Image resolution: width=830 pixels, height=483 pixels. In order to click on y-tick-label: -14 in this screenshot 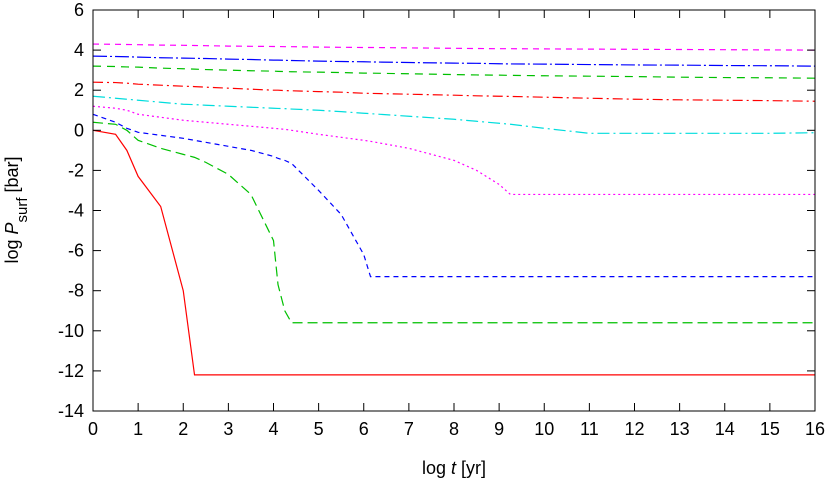, I will do `click(71, 411)`.